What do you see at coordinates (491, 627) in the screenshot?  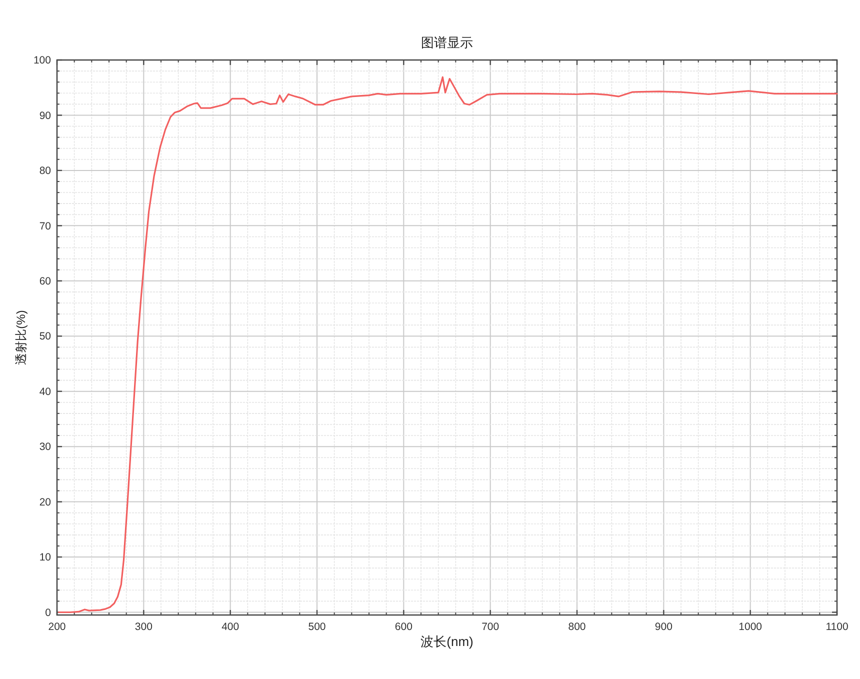 I see `x-tick-label: 700` at bounding box center [491, 627].